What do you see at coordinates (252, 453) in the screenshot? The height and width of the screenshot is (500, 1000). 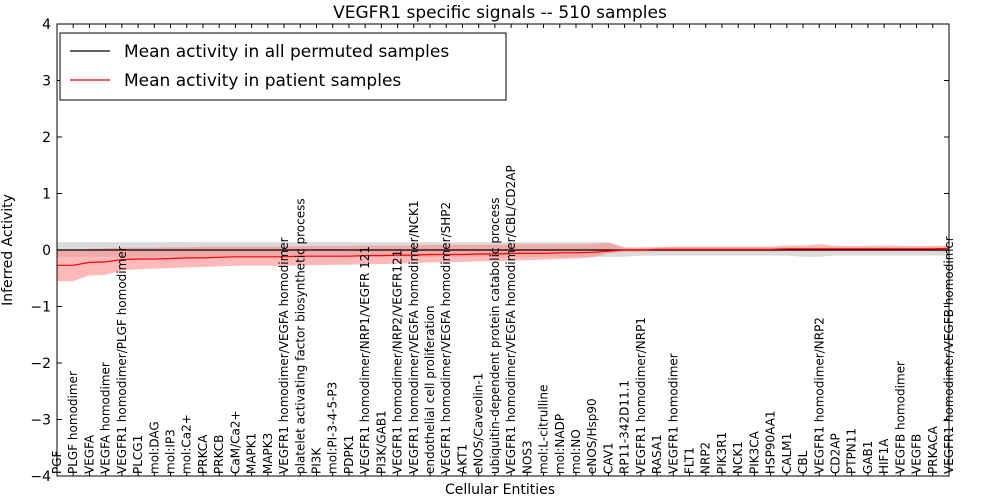 I see `x-tick-label: MAPK1` at bounding box center [252, 453].